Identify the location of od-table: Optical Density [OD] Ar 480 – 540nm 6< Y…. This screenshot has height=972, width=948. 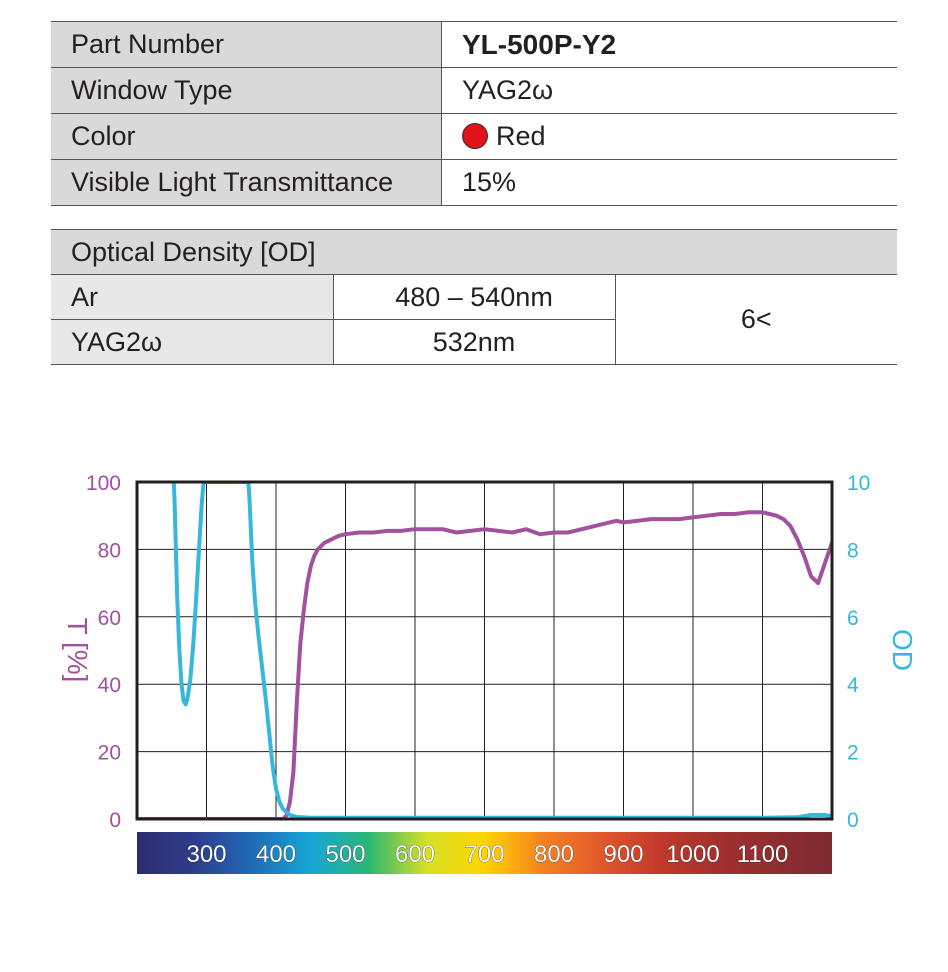
(474, 297).